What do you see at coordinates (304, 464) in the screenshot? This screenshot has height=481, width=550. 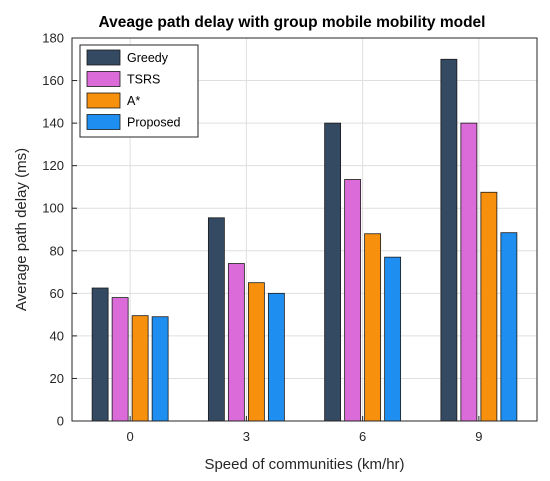 I see `x-axis-label: Speed of communities (km/hr)` at bounding box center [304, 464].